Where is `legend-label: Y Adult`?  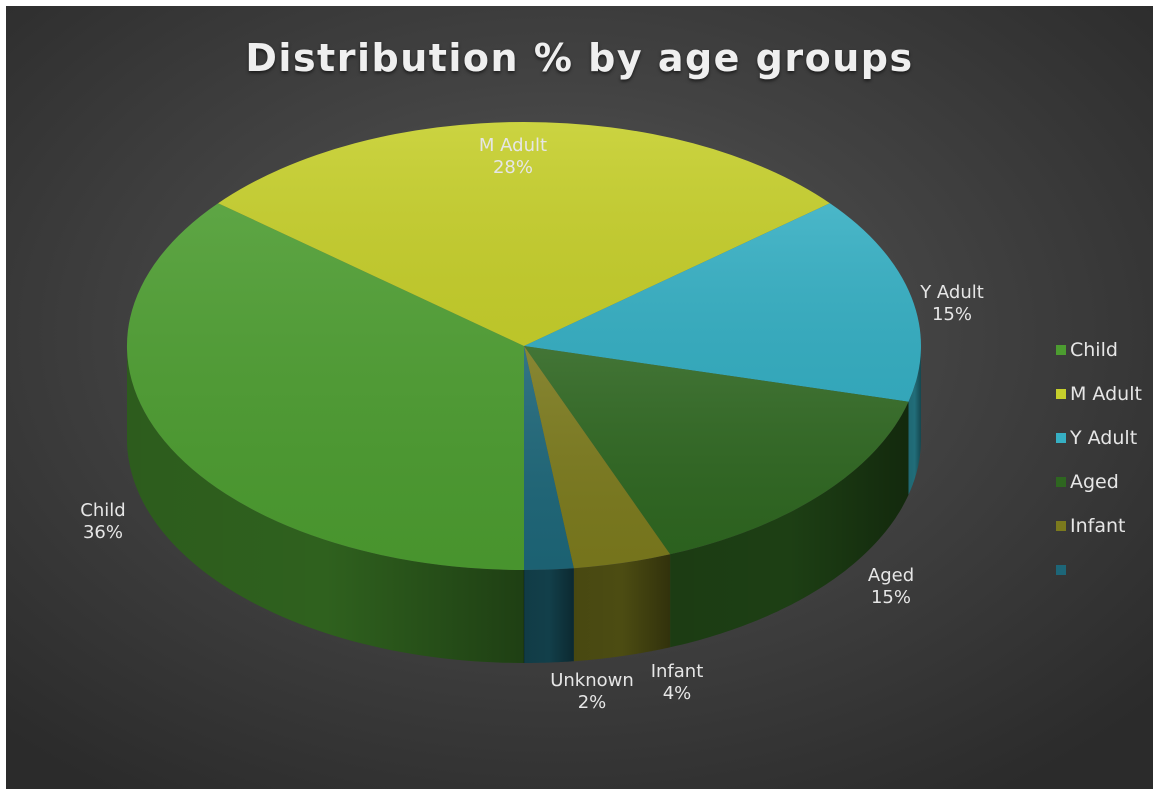
legend-label: Y Adult is located at coordinates (1104, 438).